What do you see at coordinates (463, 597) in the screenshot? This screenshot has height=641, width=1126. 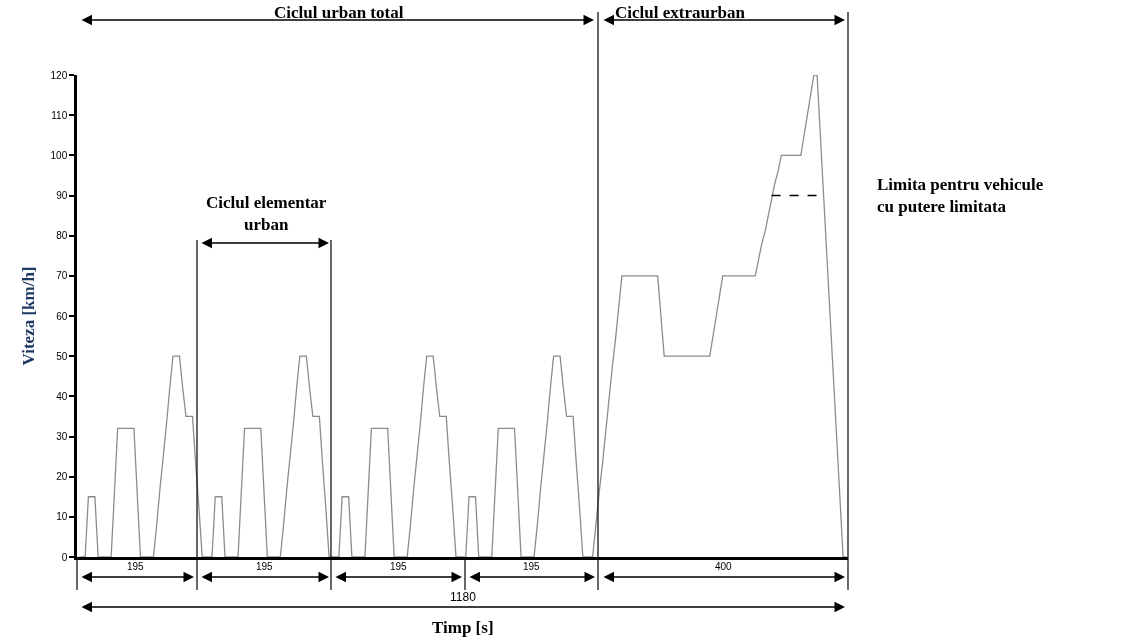 I see `text: 1180` at bounding box center [463, 597].